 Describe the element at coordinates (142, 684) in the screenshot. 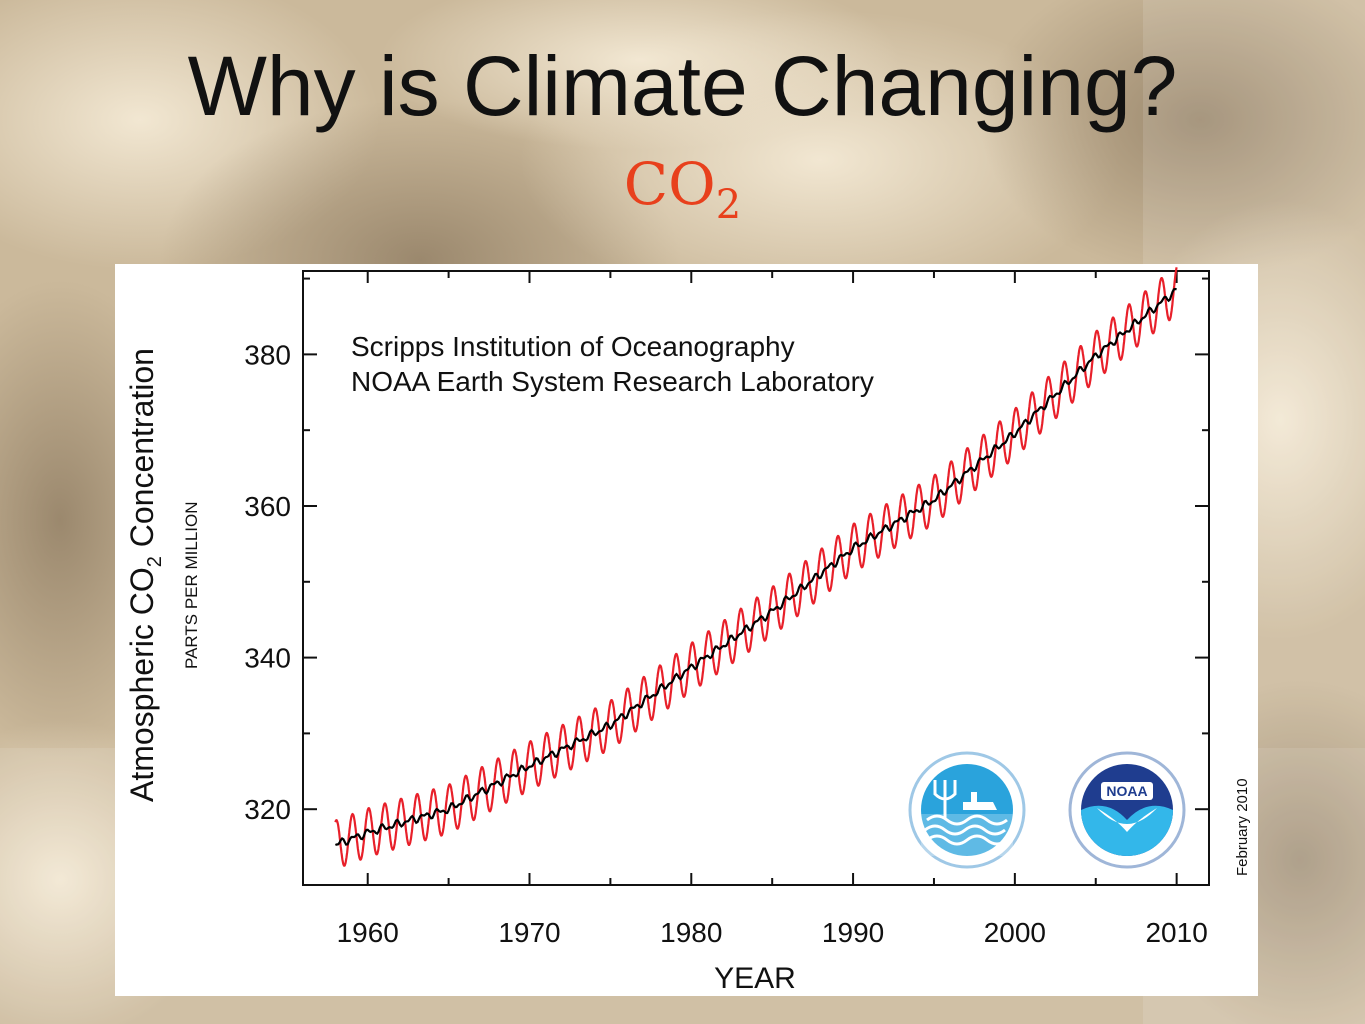

I see `y-axis-label-main: Atmospheric CO` at that location.